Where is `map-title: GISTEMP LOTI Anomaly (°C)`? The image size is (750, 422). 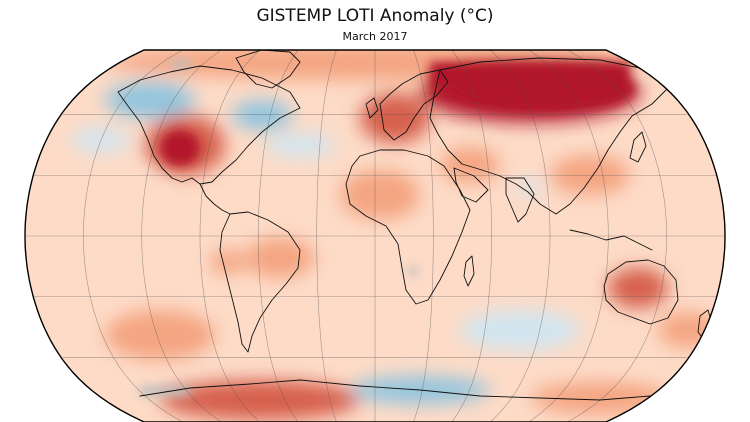
map-title: GISTEMP LOTI Anomaly (°C) is located at coordinates (375, 16).